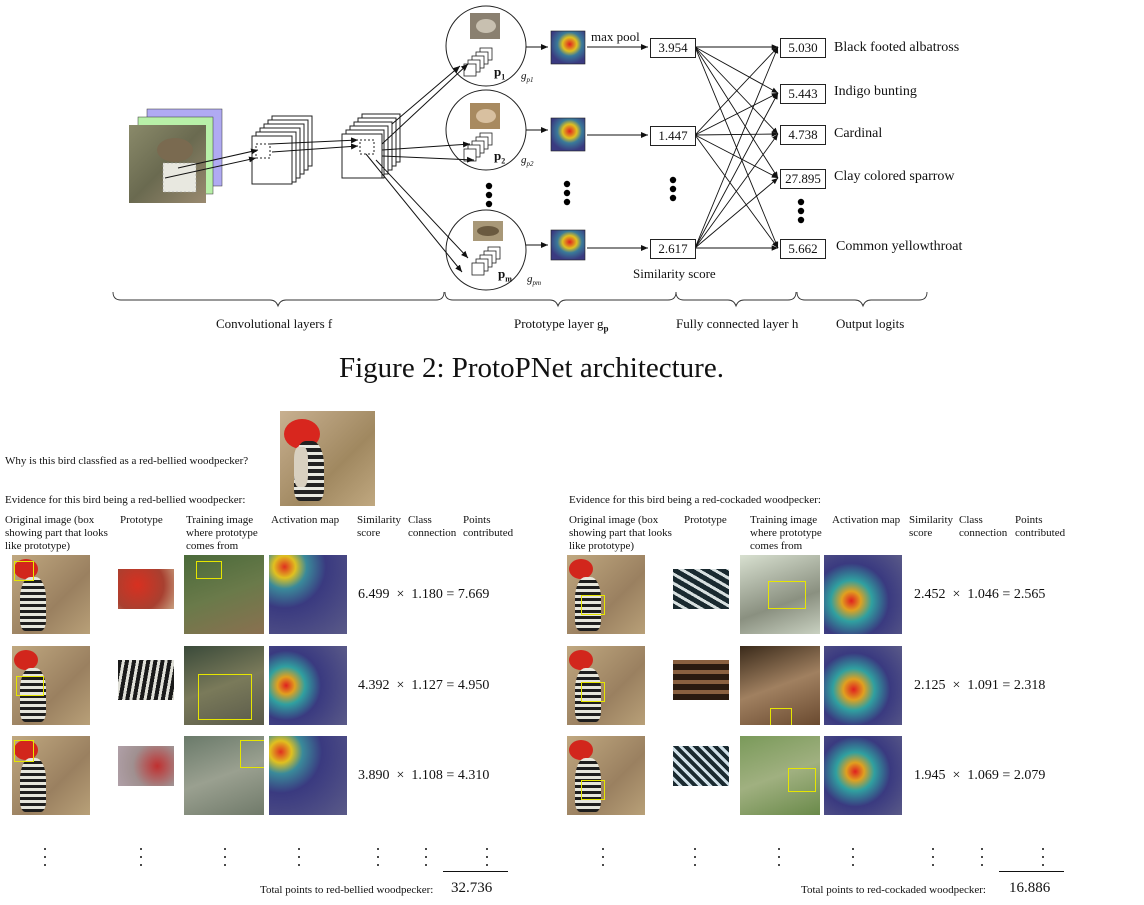 This screenshot has width=1144, height=905. What do you see at coordinates (866, 520) in the screenshot?
I see `right-col-activation: Activation map` at bounding box center [866, 520].